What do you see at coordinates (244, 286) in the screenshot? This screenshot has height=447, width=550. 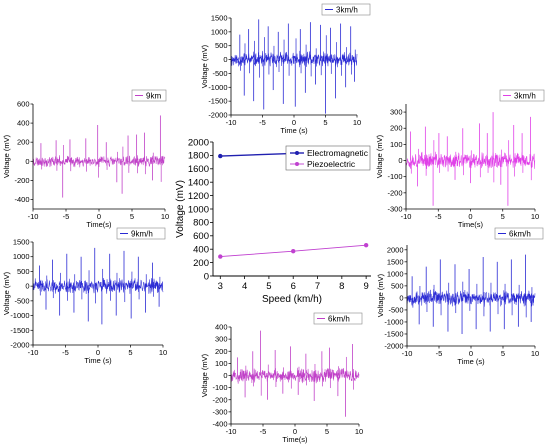 I see `x-tick-label: 4` at bounding box center [244, 286].